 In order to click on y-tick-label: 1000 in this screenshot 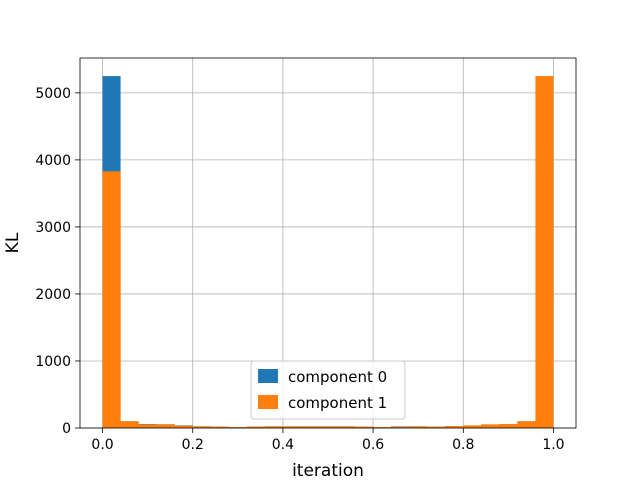, I will do `click(53, 362)`.